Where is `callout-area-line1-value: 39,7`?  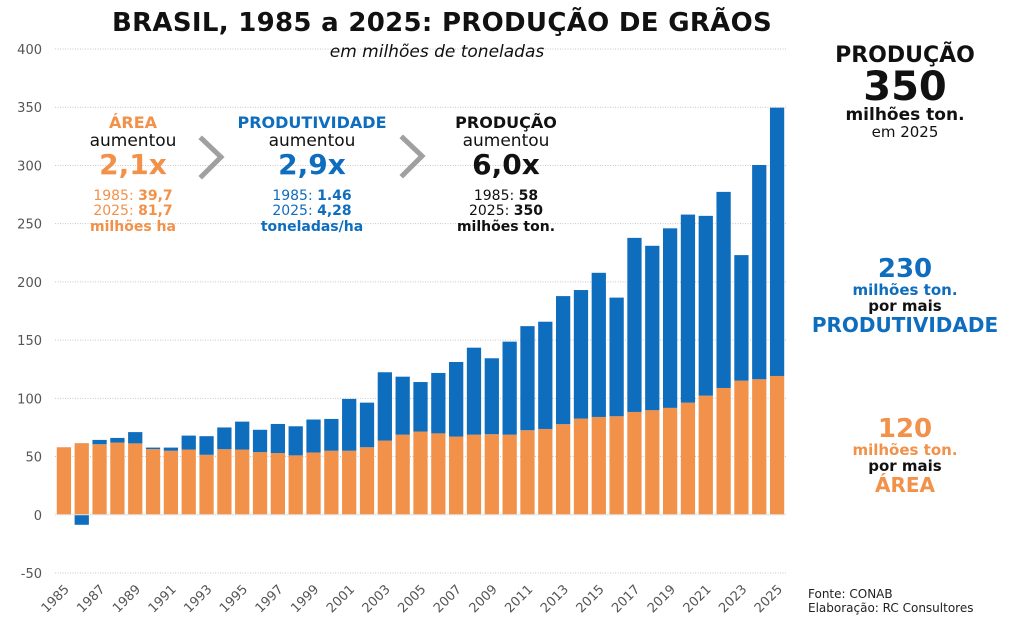
callout-area-line1-value: 39,7 is located at coordinates (155, 196).